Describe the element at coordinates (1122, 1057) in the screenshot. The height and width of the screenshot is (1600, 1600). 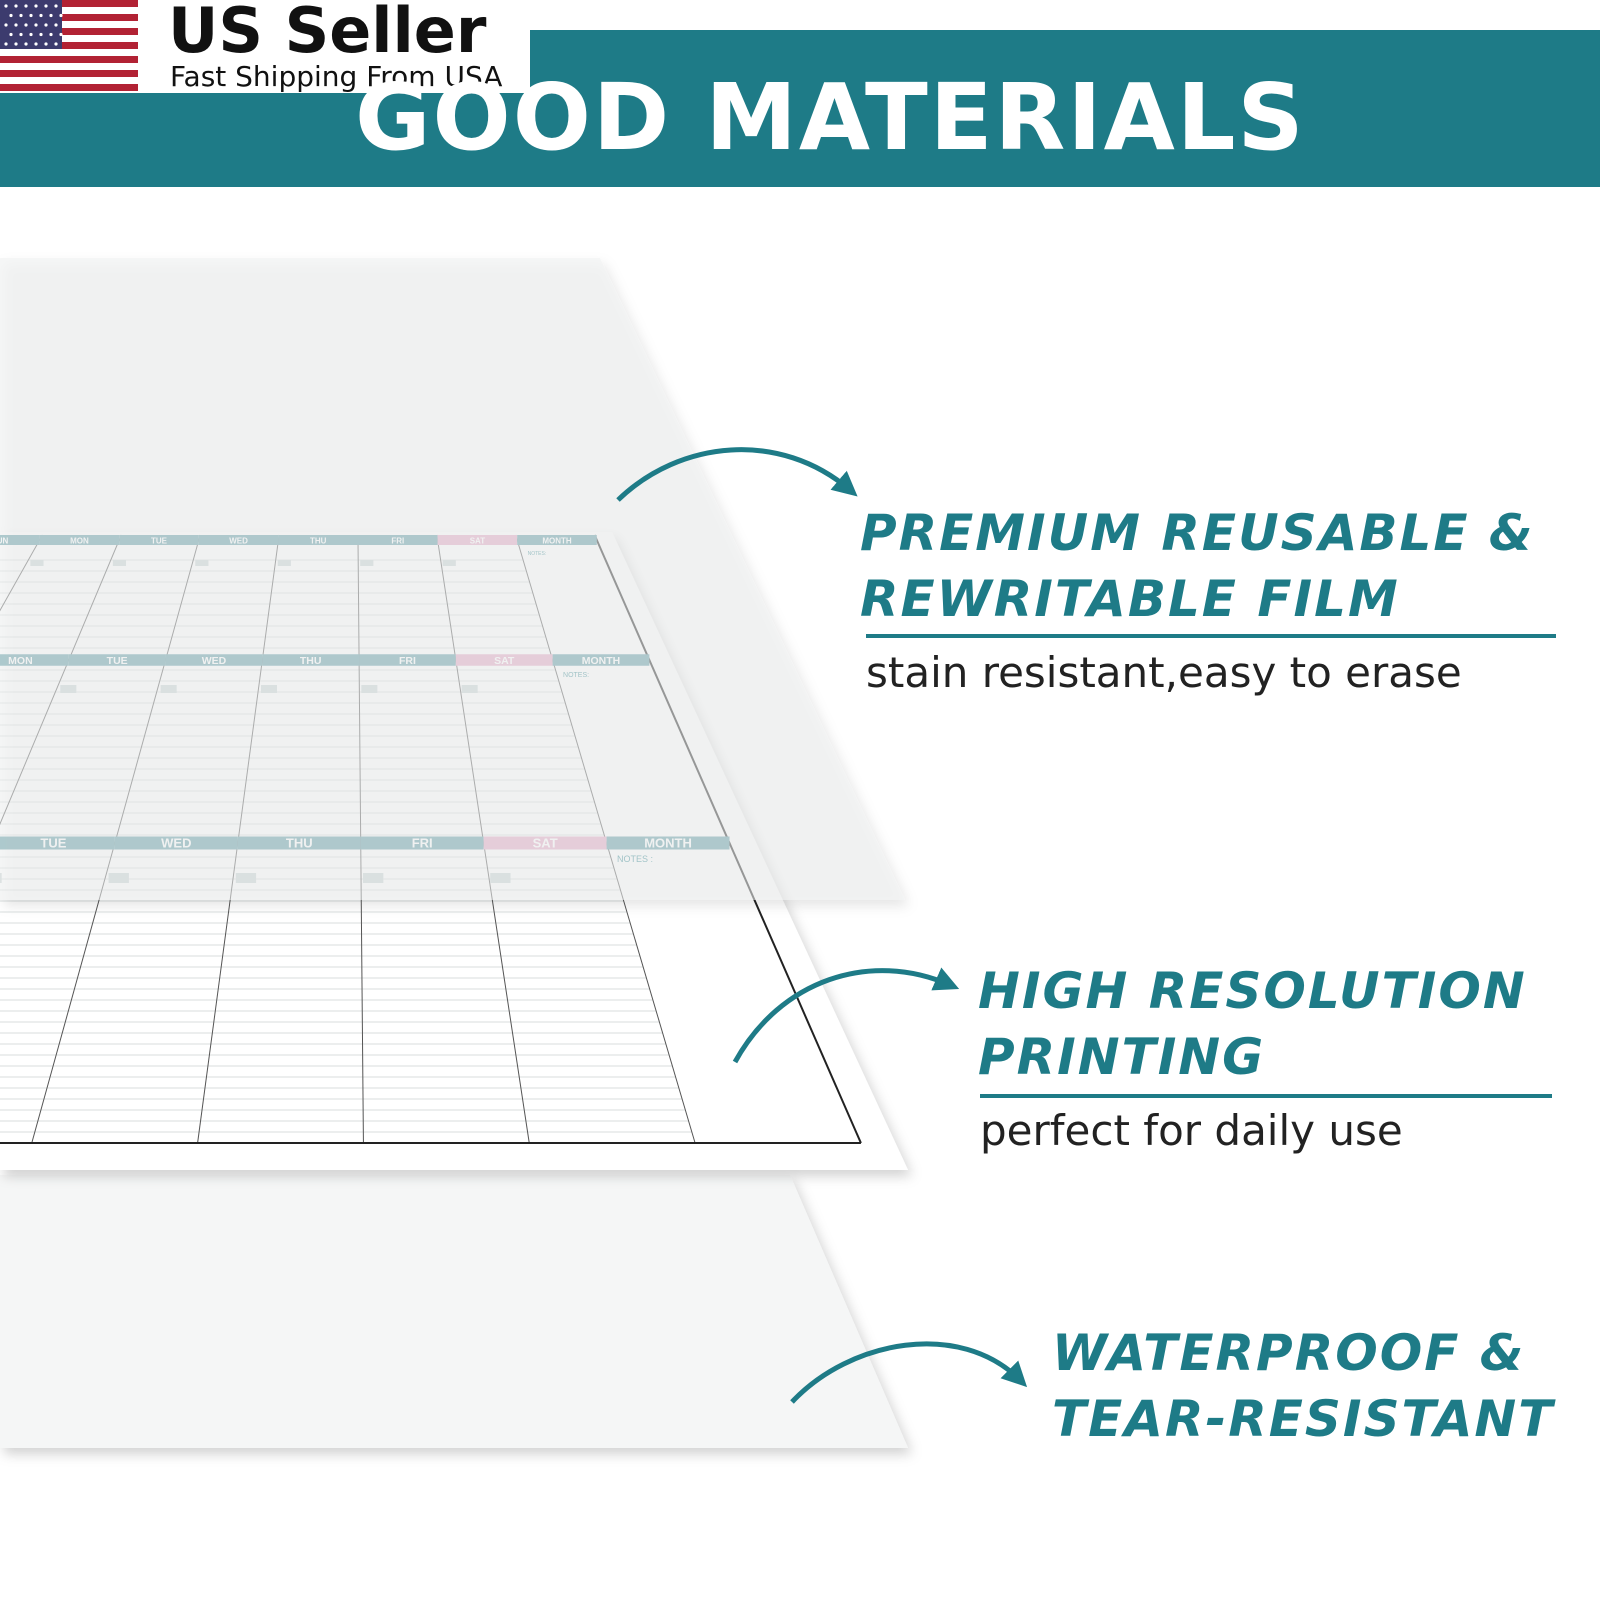
I see `feature-title: PRINTING` at that location.